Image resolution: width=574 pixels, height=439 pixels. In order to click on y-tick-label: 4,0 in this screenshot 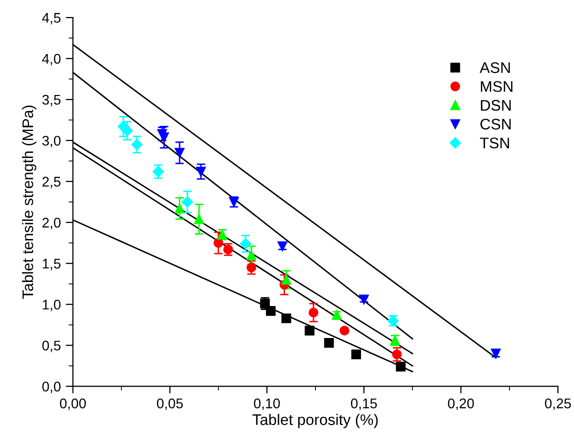, I will do `click(51, 60)`.